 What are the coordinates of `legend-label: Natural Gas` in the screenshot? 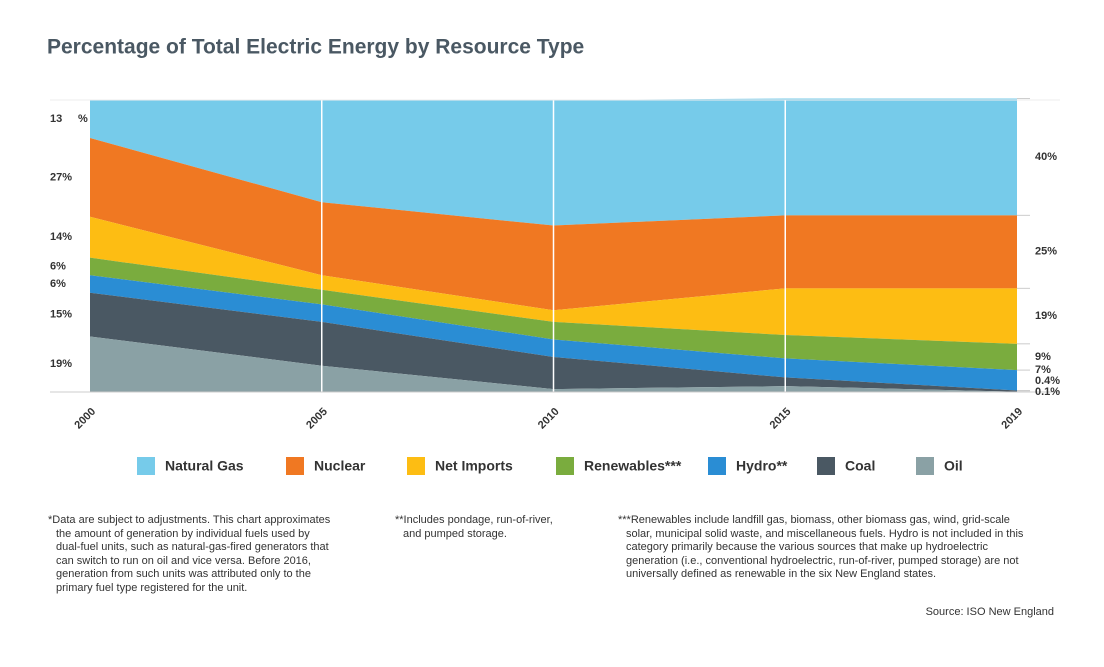 It's located at (204, 466).